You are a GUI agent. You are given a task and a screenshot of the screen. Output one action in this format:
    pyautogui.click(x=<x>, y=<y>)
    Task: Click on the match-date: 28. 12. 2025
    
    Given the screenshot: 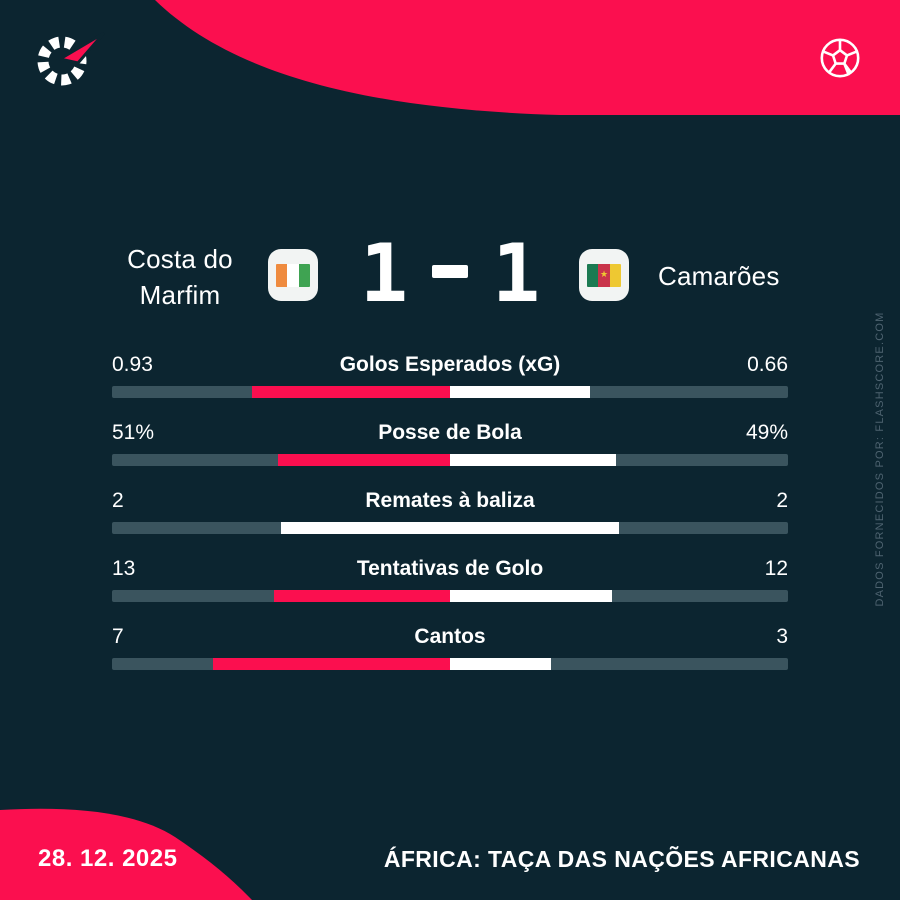 What is the action you would take?
    pyautogui.click(x=108, y=858)
    